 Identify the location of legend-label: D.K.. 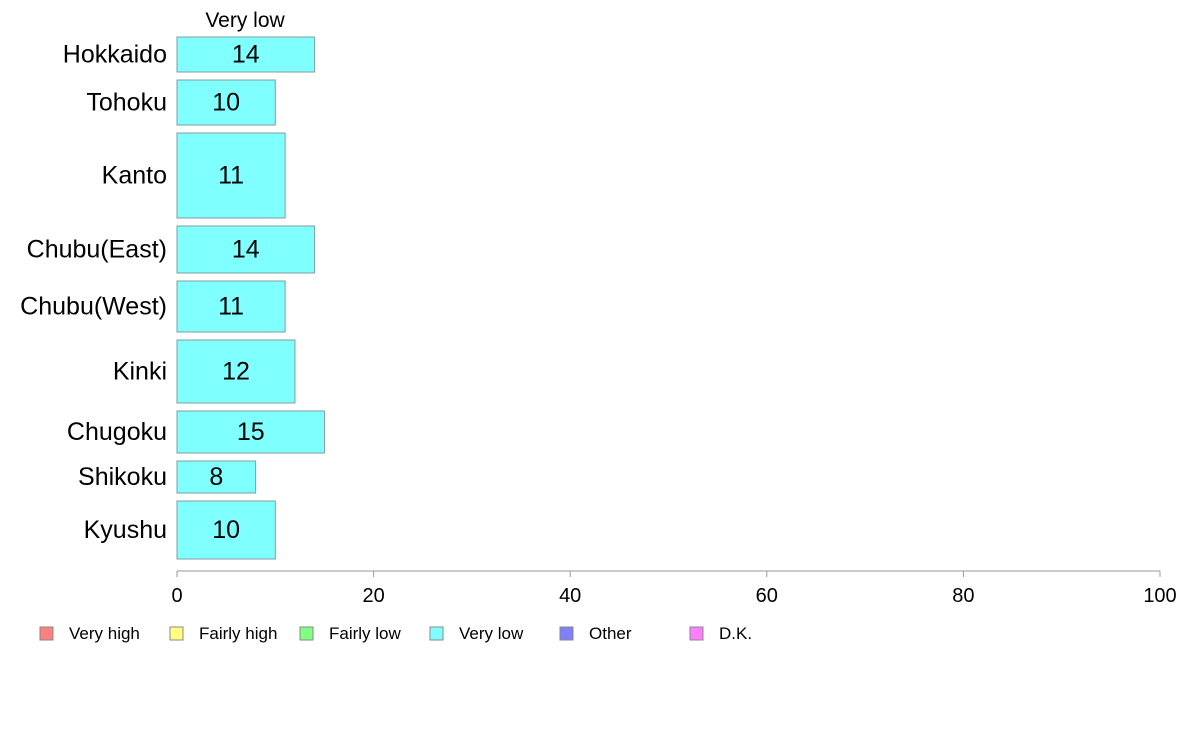
(735, 633).